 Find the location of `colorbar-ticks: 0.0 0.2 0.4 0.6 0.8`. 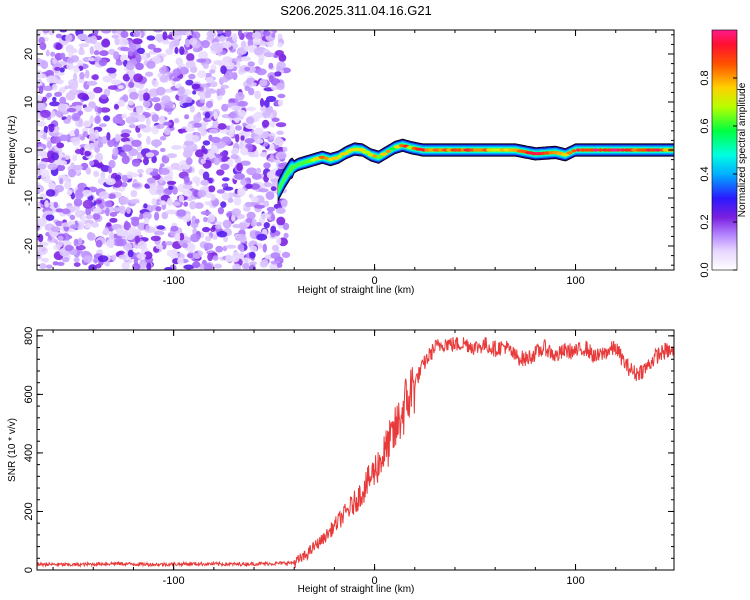

colorbar-ticks: 0.0 0.2 0.4 0.6 0.8 is located at coordinates (718, 174).